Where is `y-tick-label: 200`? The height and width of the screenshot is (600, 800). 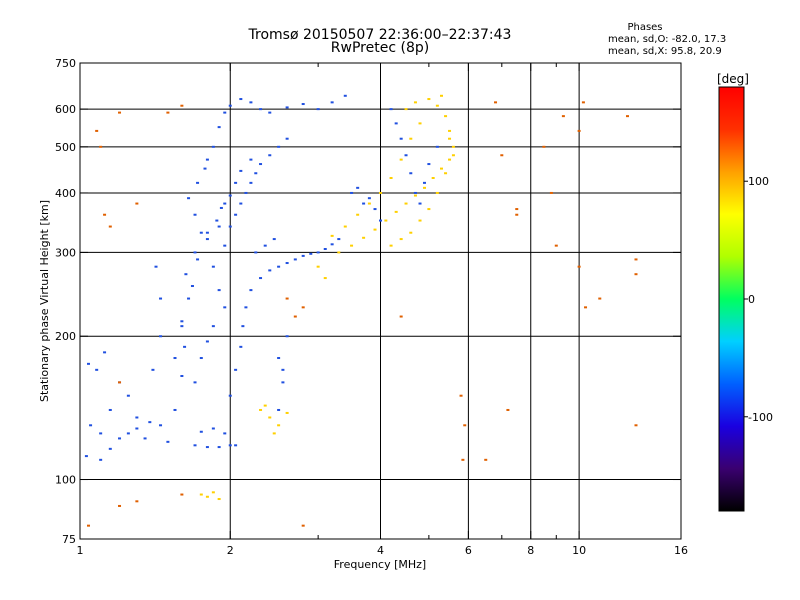
y-tick-label: 200 is located at coordinates (65, 336).